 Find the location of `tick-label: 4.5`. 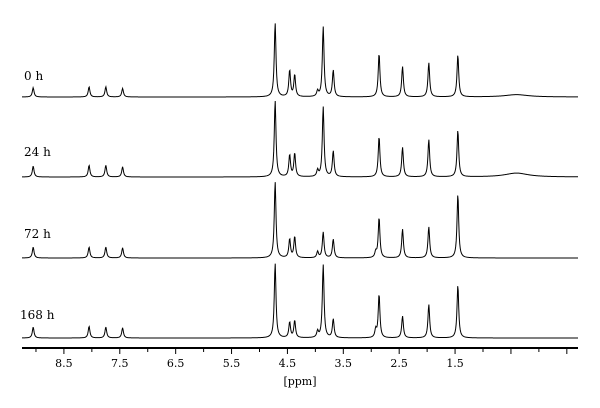

tick-label: 4.5 is located at coordinates (288, 363).